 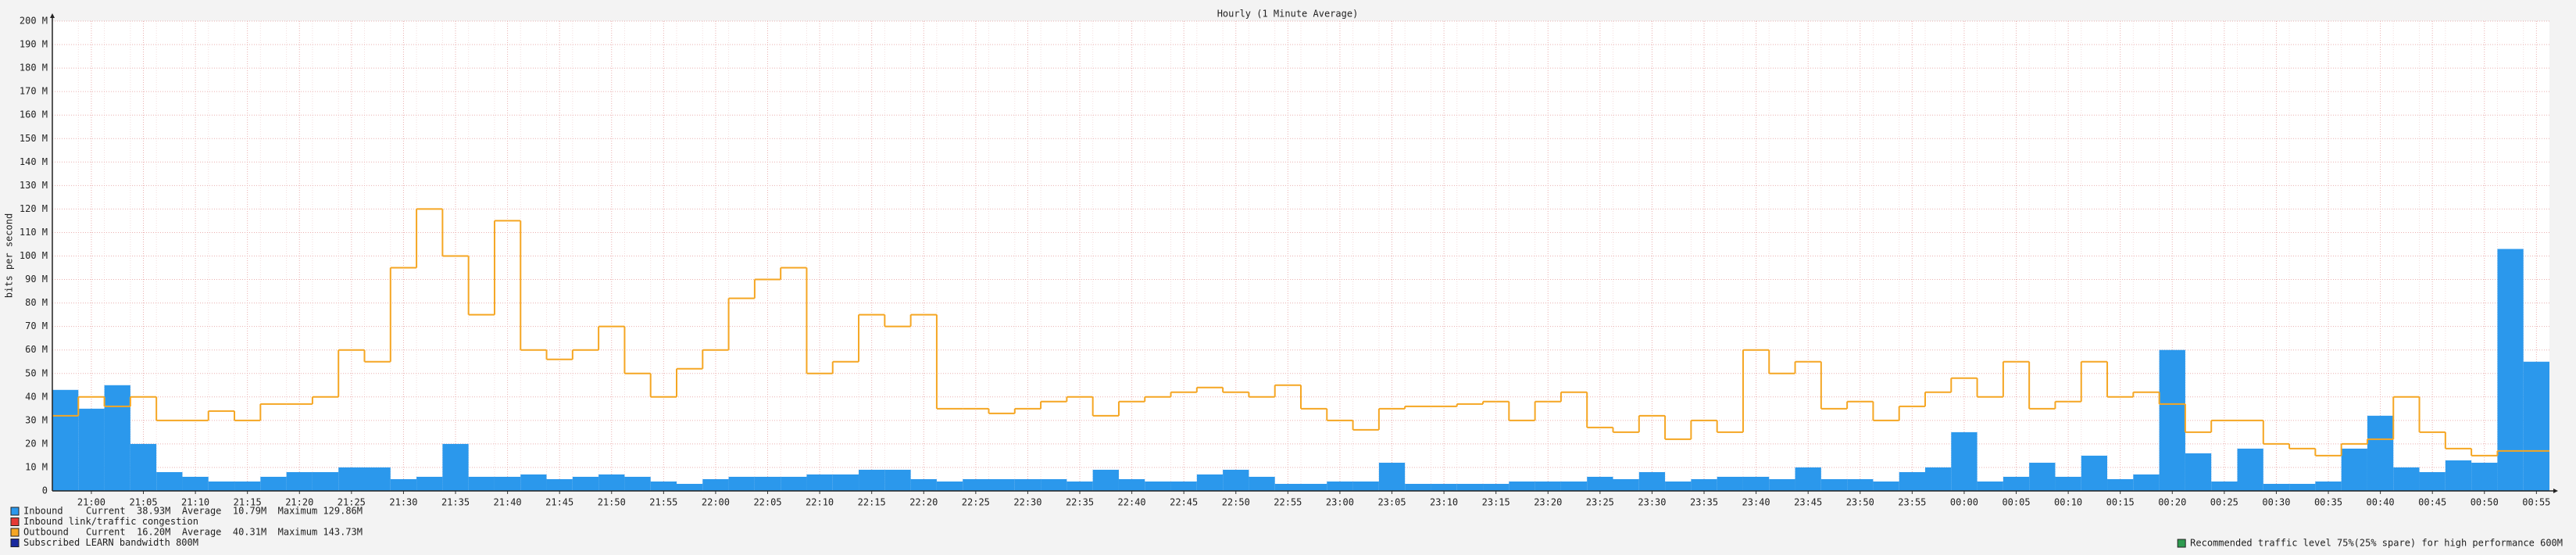 I want to click on x-tick-label: 21:50, so click(x=612, y=502).